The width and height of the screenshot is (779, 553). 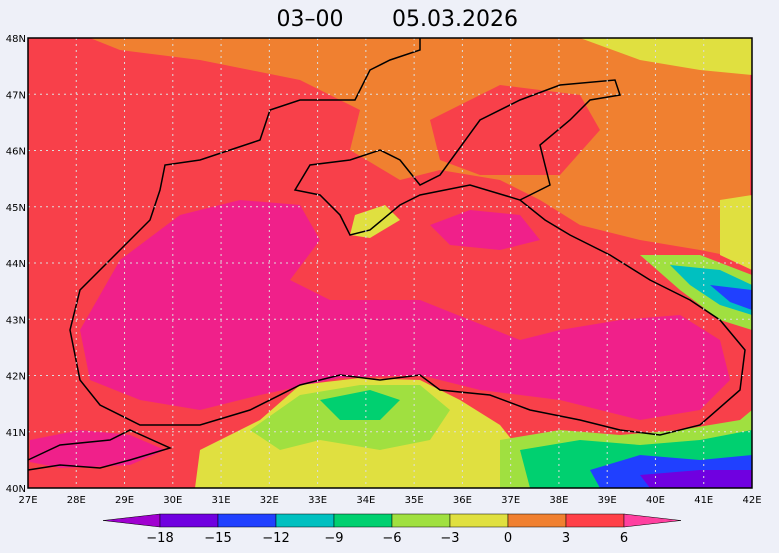 I want to click on lon-label: 31E, so click(x=221, y=500).